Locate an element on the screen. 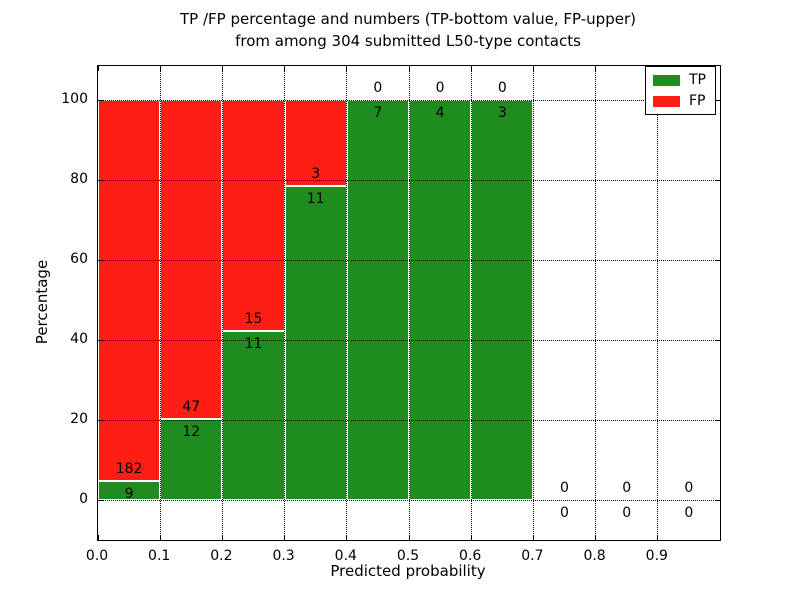 This screenshot has height=600, width=800. tp-count-label: 4 is located at coordinates (440, 113).